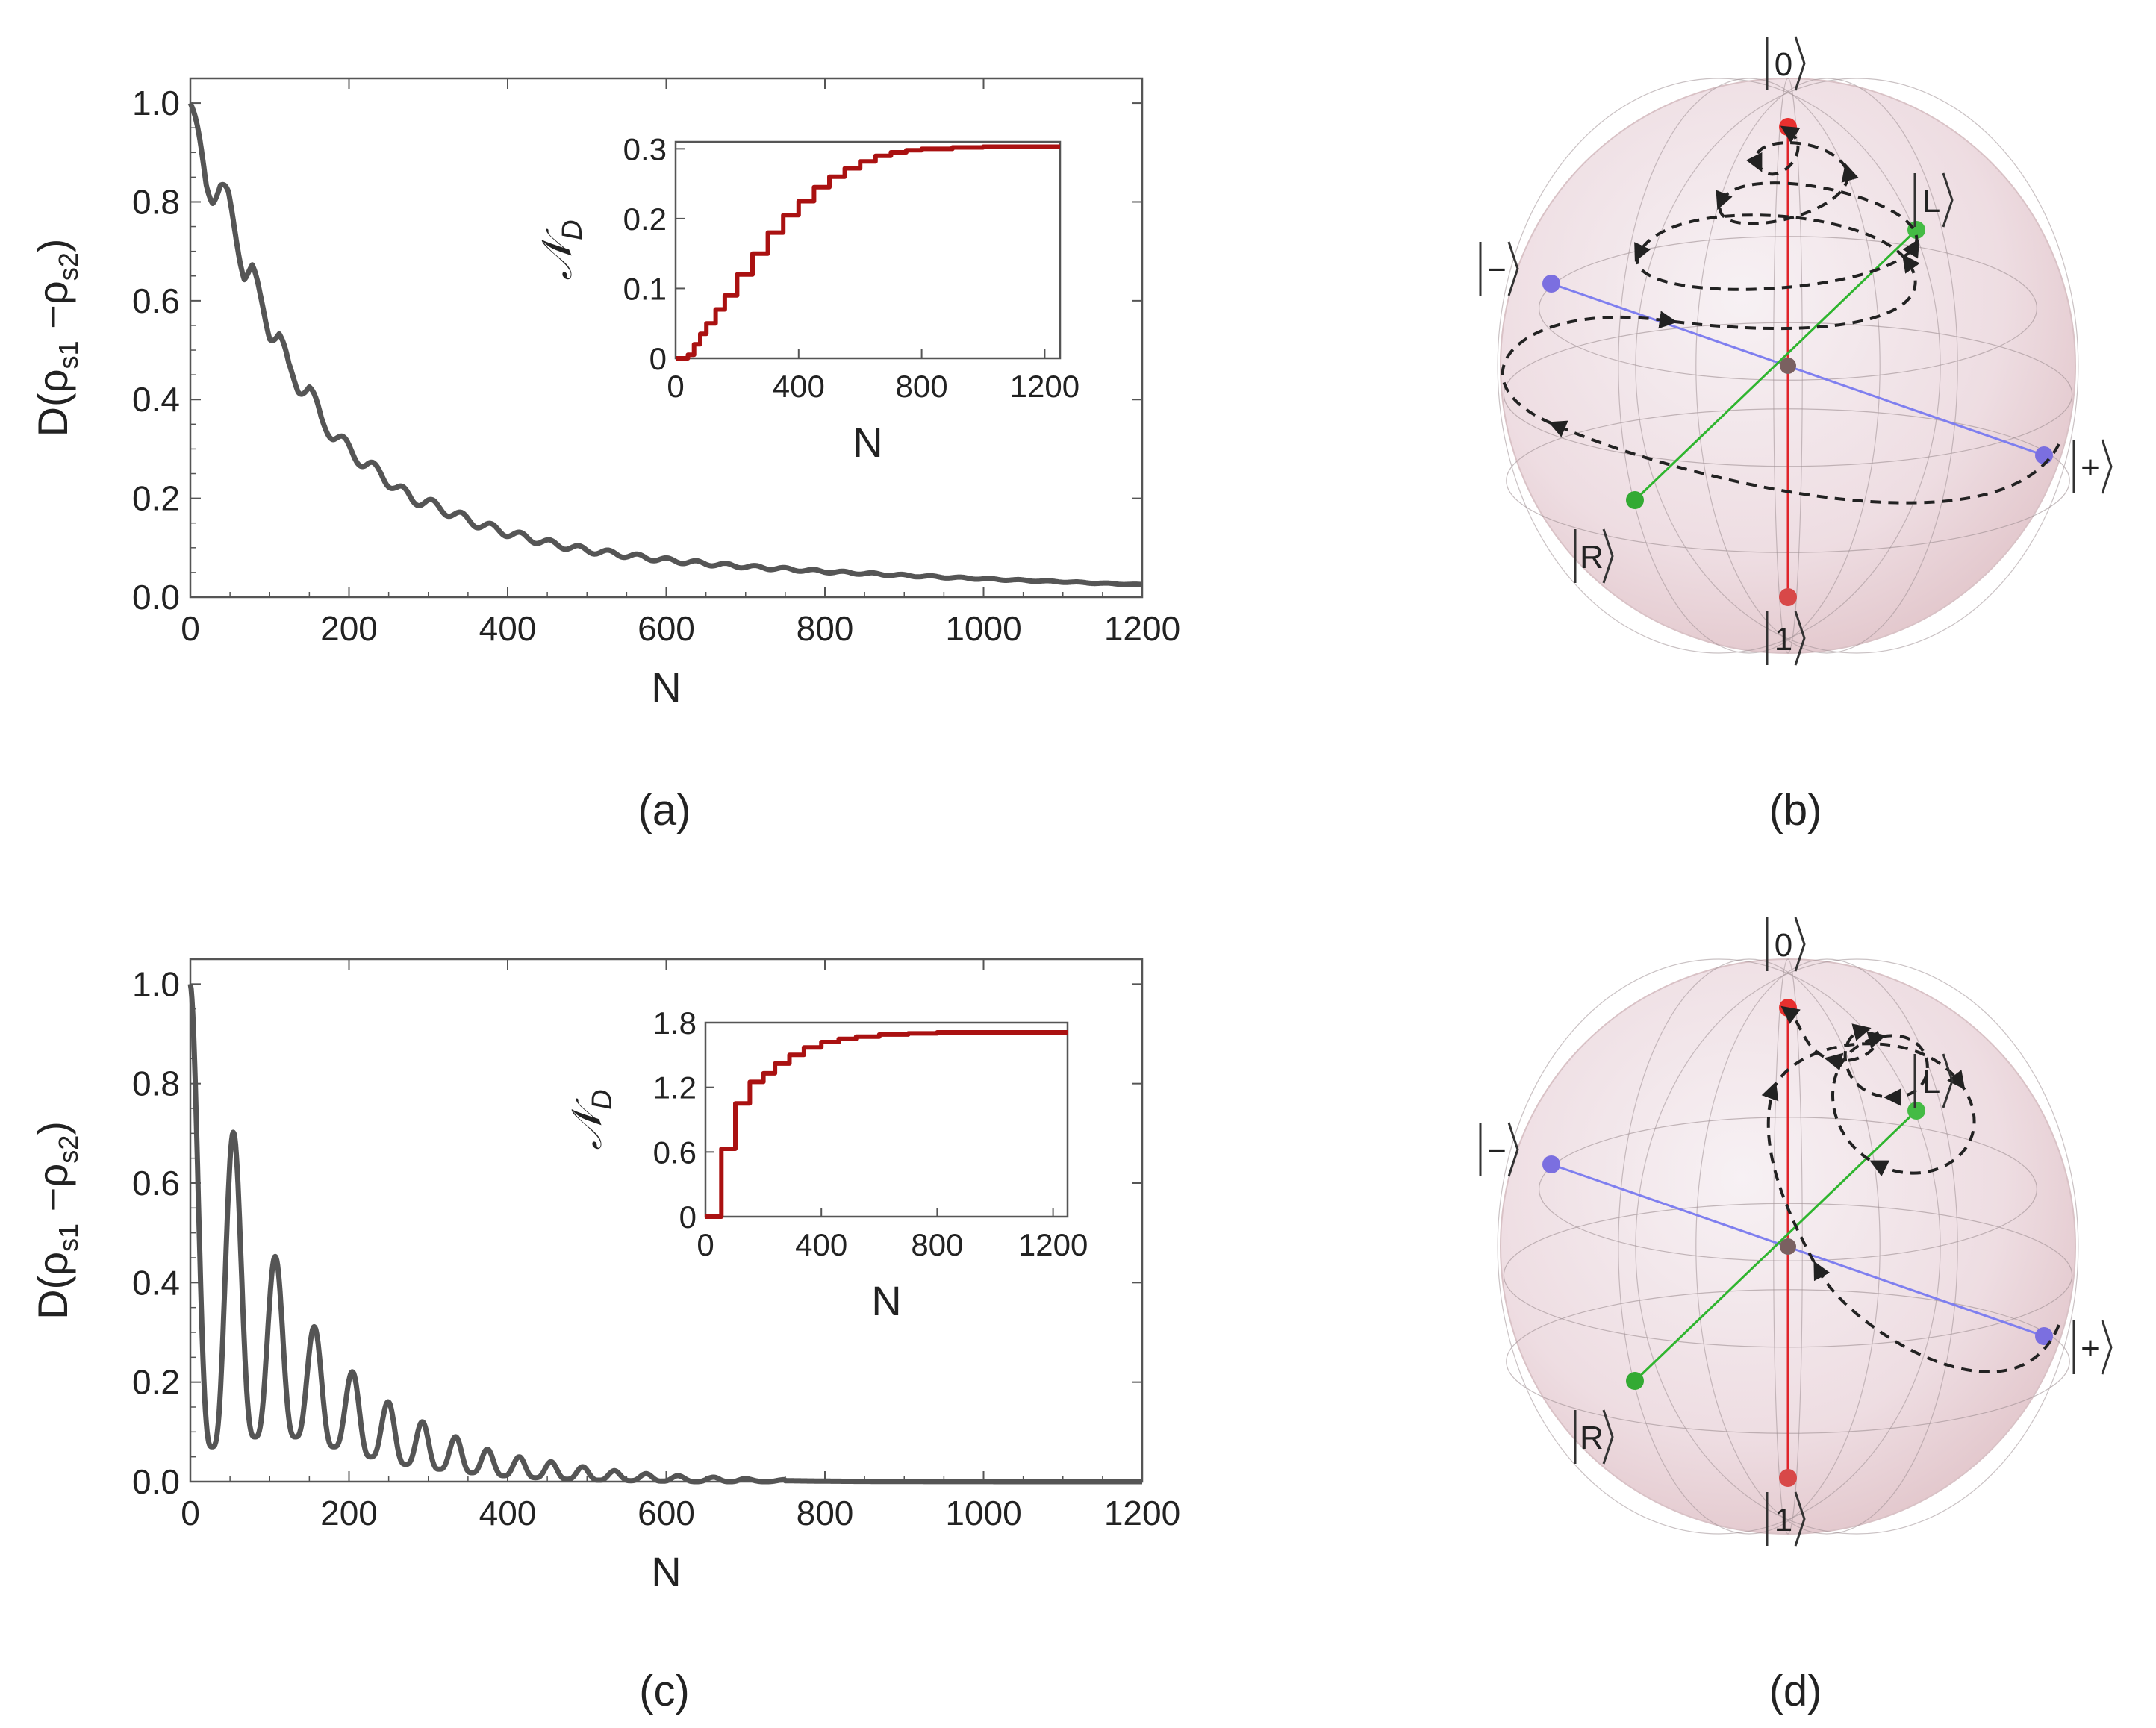 The image size is (2156, 1728). Describe the element at coordinates (156, 201) in the screenshot. I see `y-tick-label: 0.8` at that location.